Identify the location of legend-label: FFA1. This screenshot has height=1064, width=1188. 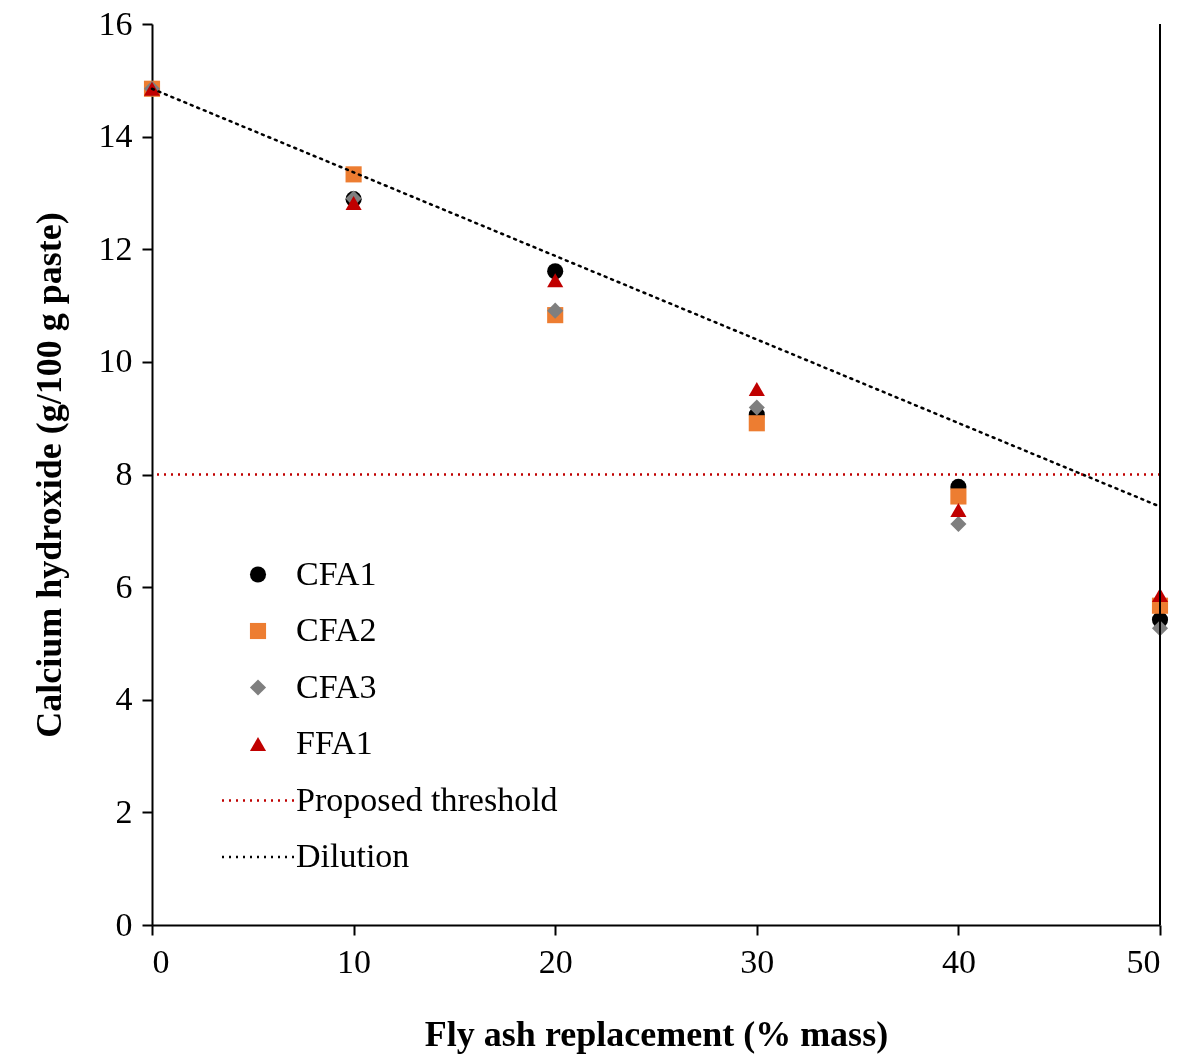
(334, 742).